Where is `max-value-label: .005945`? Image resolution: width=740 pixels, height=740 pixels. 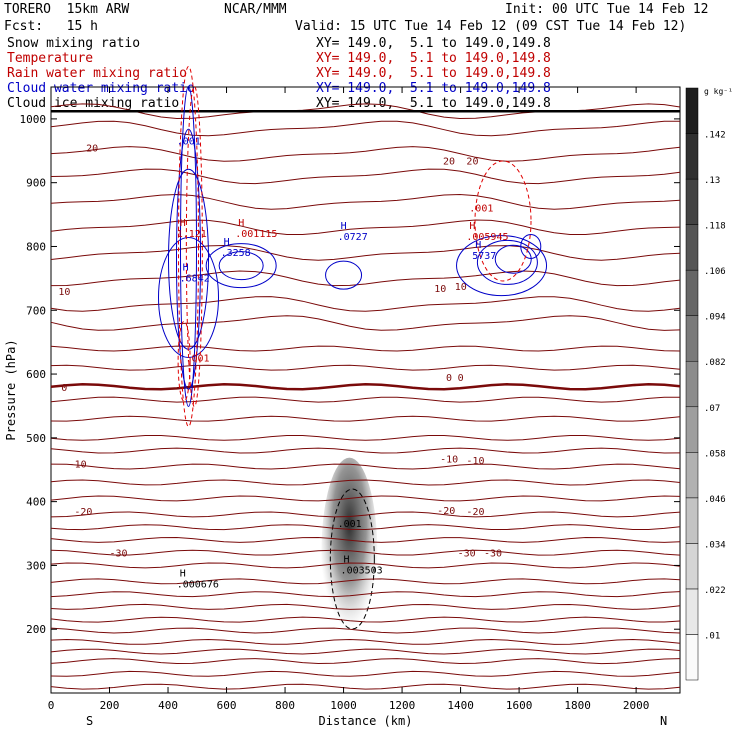
max-value-label: .005945 is located at coordinates (487, 237).